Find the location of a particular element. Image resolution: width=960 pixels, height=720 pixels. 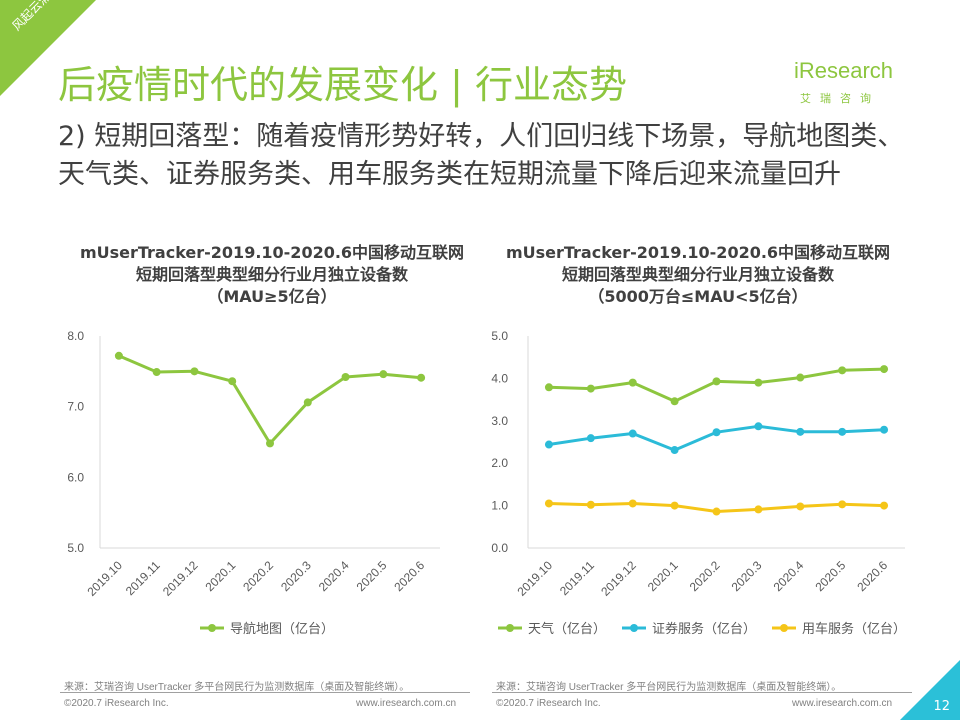

chart2-xtick: 2019.10 is located at coordinates (534, 578).